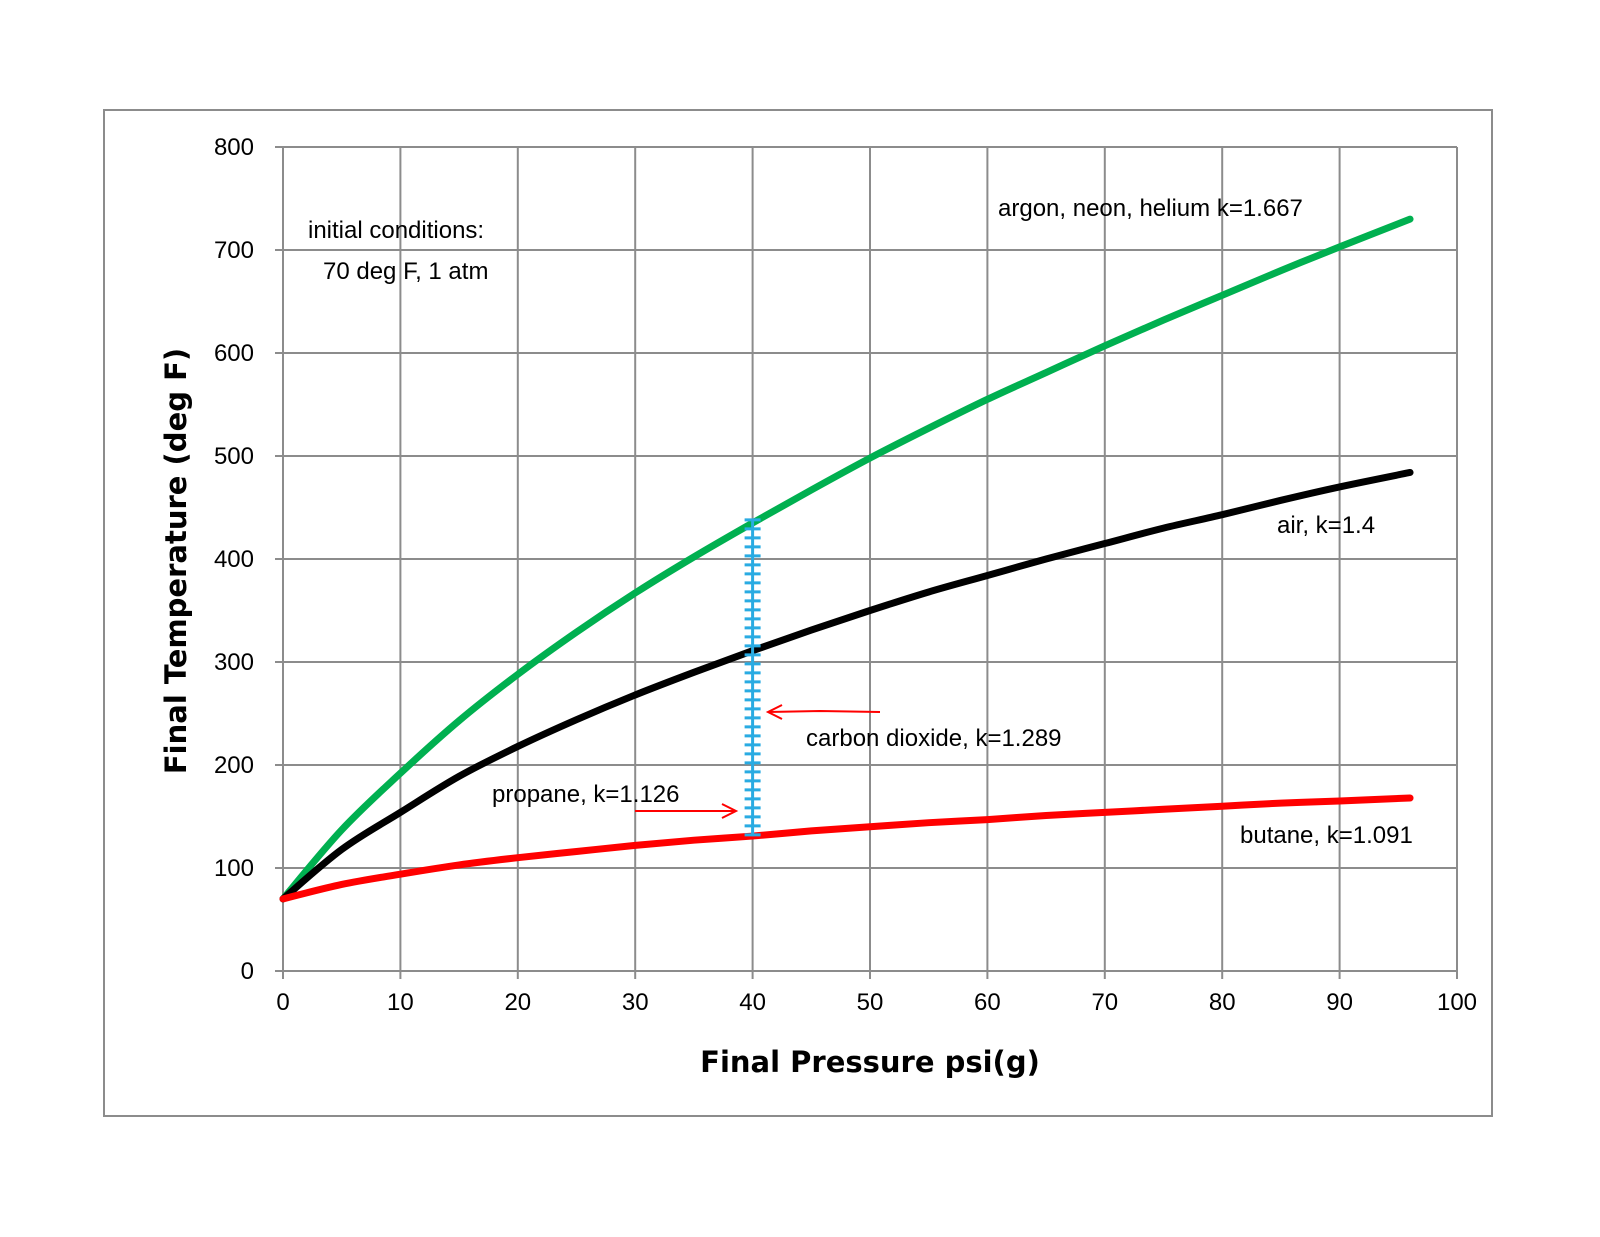 Image resolution: width=1600 pixels, height=1237 pixels. What do you see at coordinates (1326, 835) in the screenshot?
I see `annotation-butane: butane, k=1.091` at bounding box center [1326, 835].